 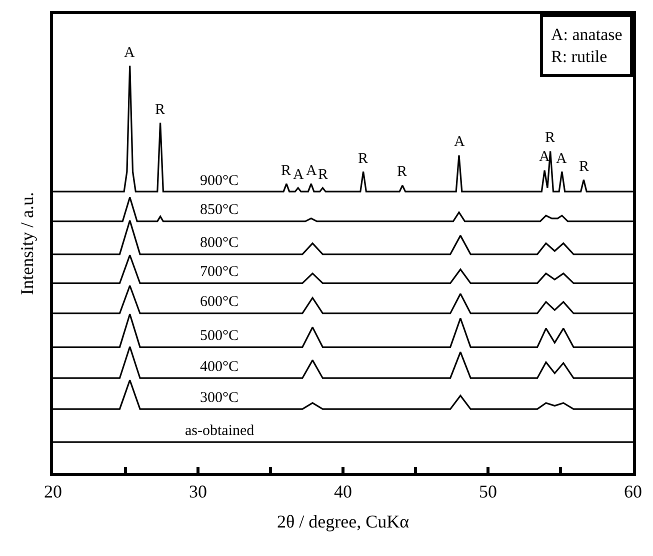 What do you see at coordinates (586, 34) in the screenshot?
I see `text: A: anatase` at bounding box center [586, 34].